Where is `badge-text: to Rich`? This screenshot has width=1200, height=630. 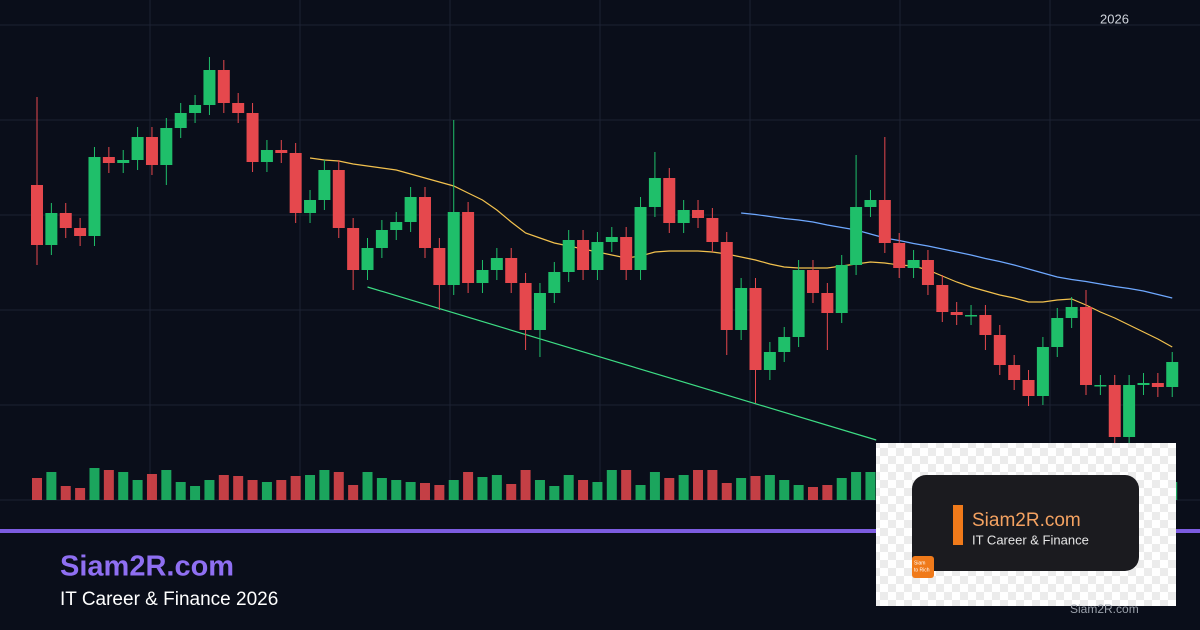
badge-text: to Rich is located at coordinates (922, 570).